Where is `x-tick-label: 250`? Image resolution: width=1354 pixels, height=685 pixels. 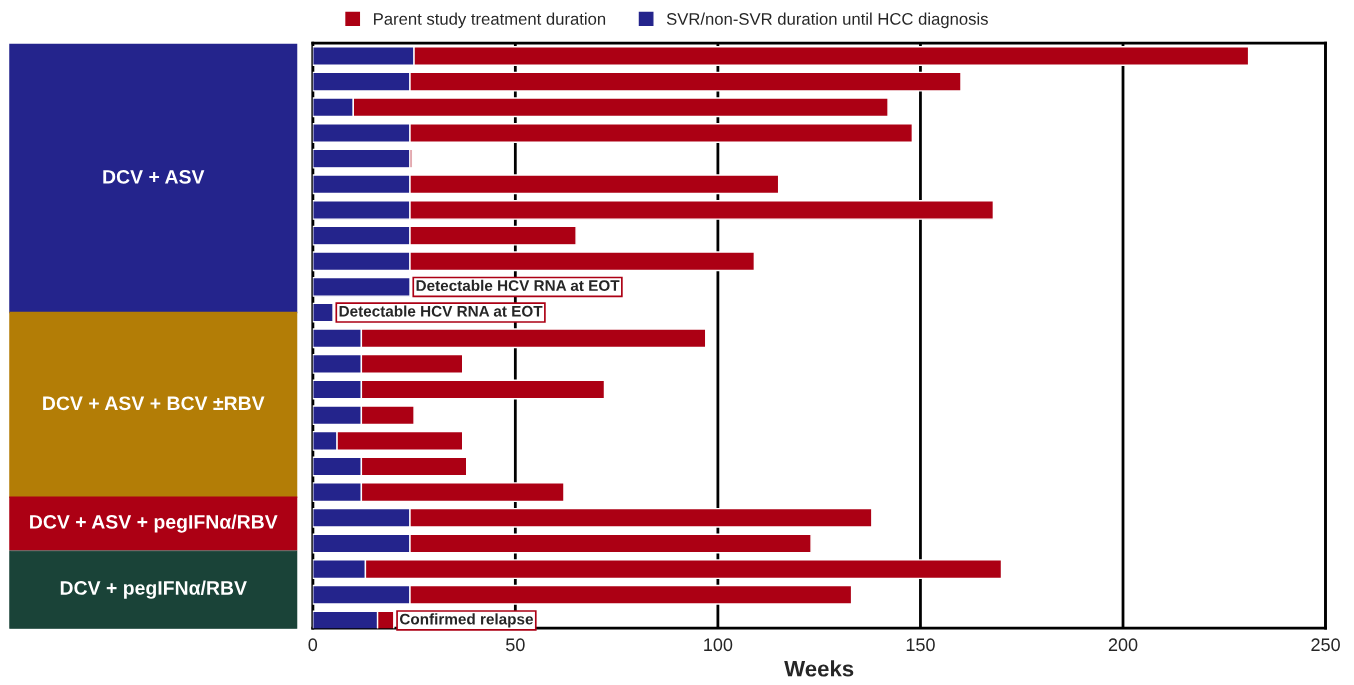 x-tick-label: 250 is located at coordinates (1325, 645).